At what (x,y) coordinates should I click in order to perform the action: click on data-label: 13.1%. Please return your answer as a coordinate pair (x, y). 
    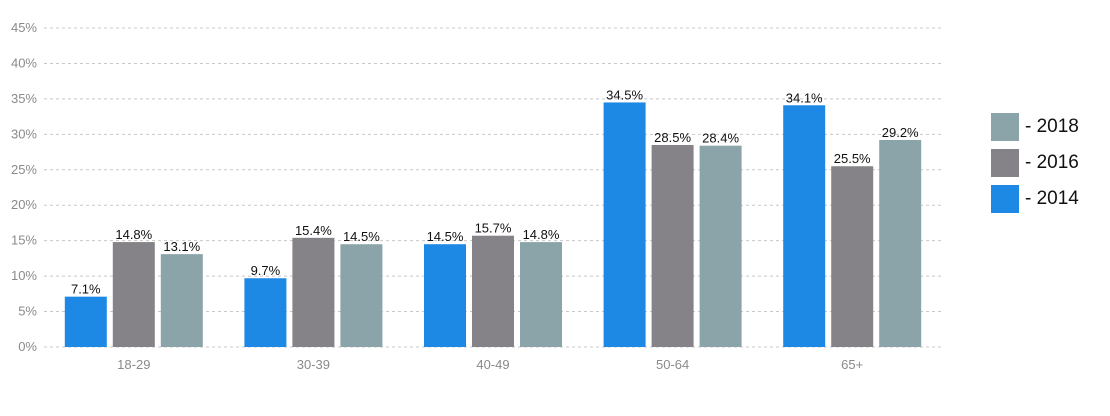
    Looking at the image, I should click on (181, 246).